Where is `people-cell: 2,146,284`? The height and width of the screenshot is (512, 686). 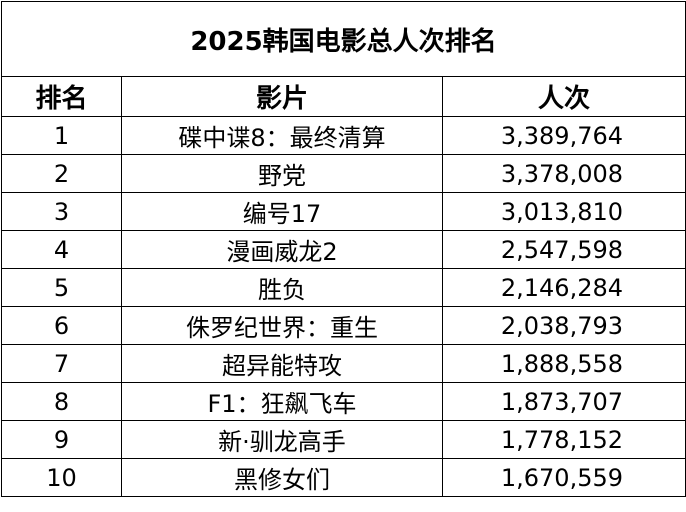
people-cell: 2,146,284 is located at coordinates (563, 287).